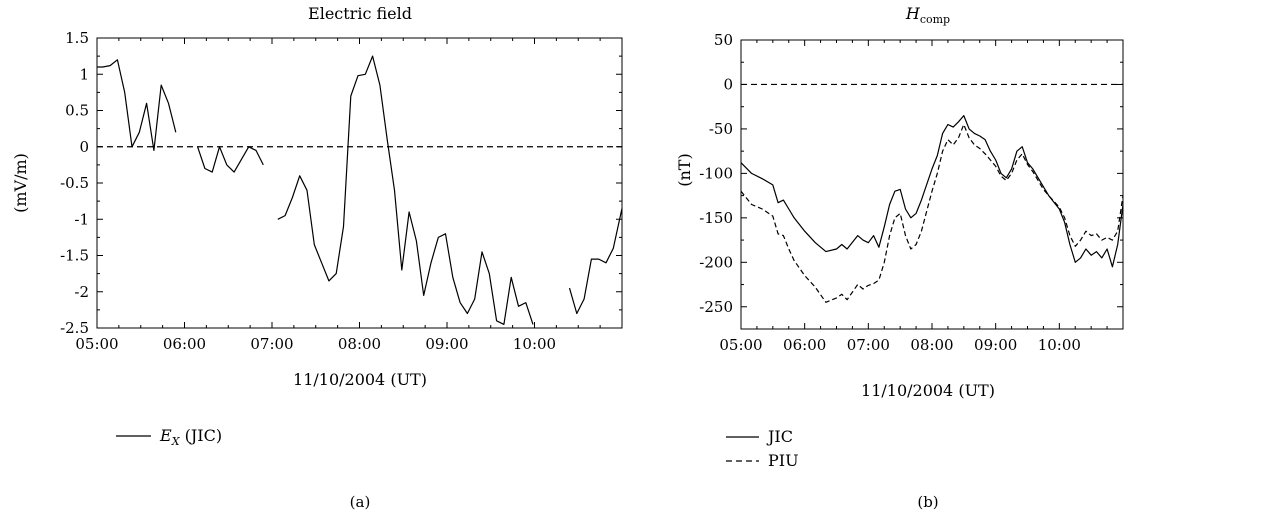 Image resolution: width=1269 pixels, height=523 pixels. I want to click on y-tick-label: 50, so click(723, 40).